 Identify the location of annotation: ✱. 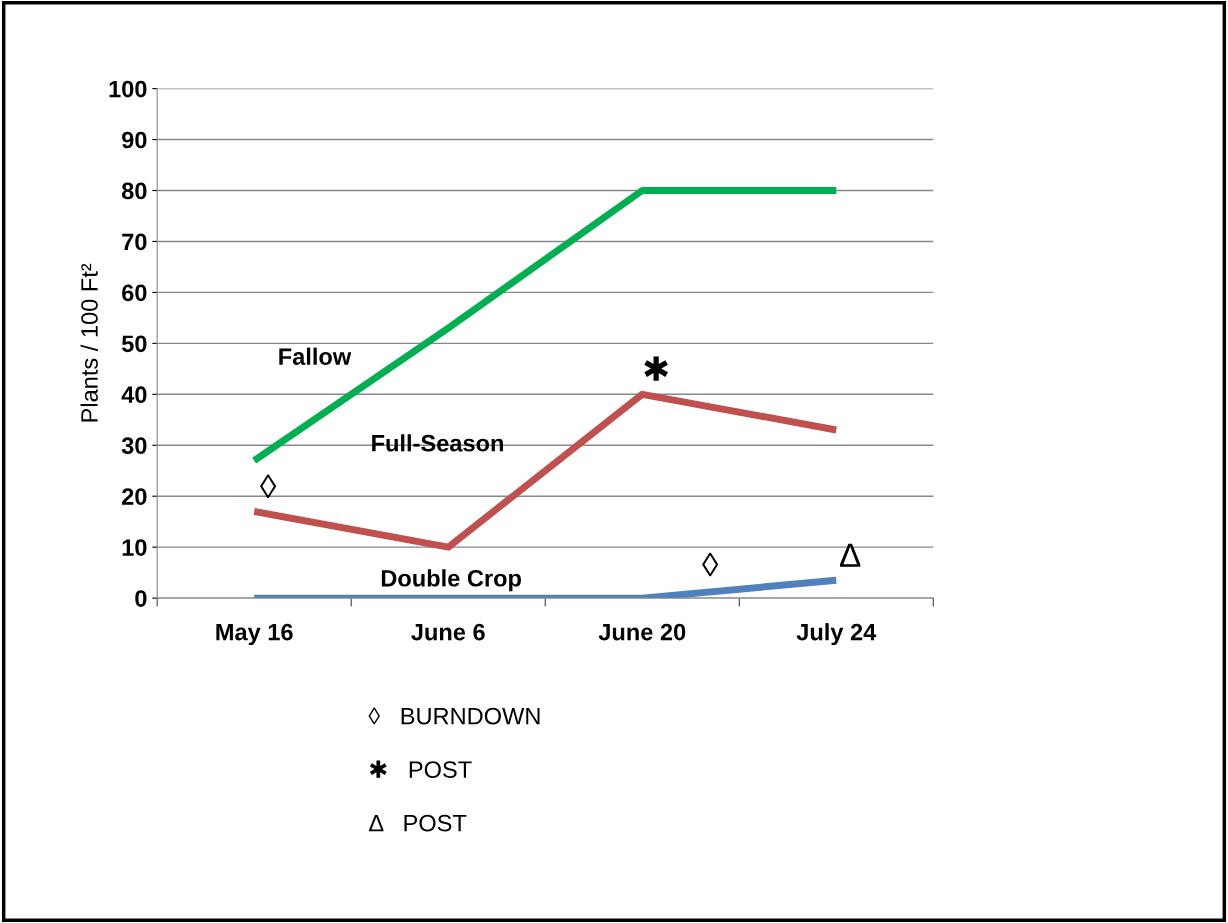
(656, 368).